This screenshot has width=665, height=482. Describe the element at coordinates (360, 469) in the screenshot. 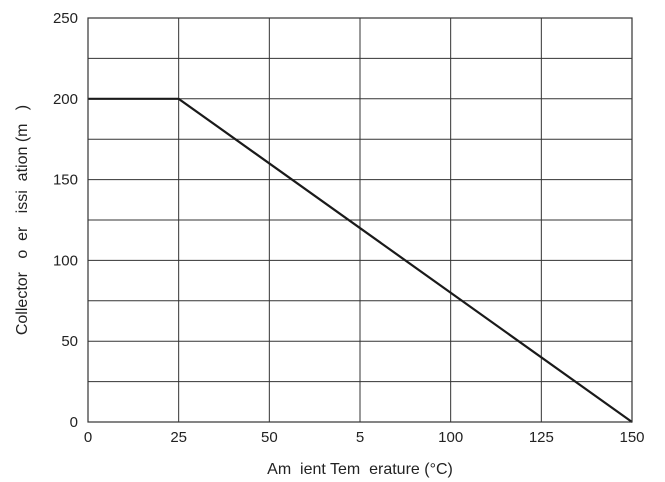

I see `x-axis-title: Am ient Tem erature (°C)` at that location.